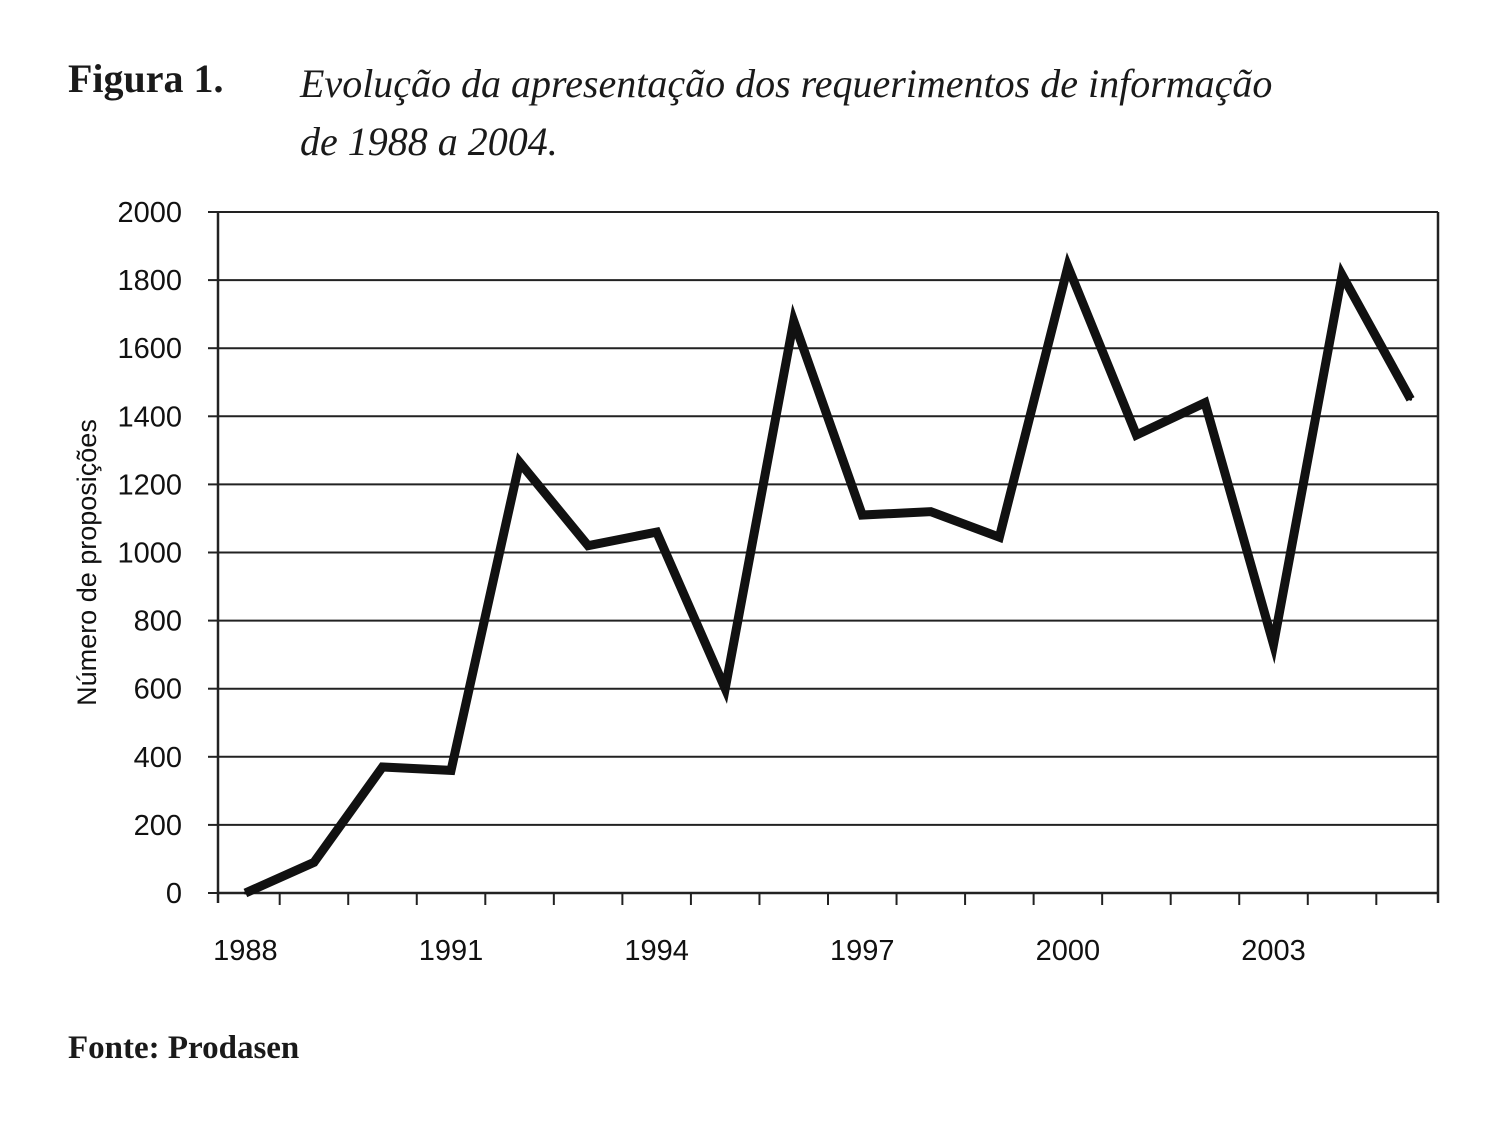  What do you see at coordinates (429, 141) in the screenshot?
I see `figure-title-line-2: de 1988 a 2004.` at bounding box center [429, 141].